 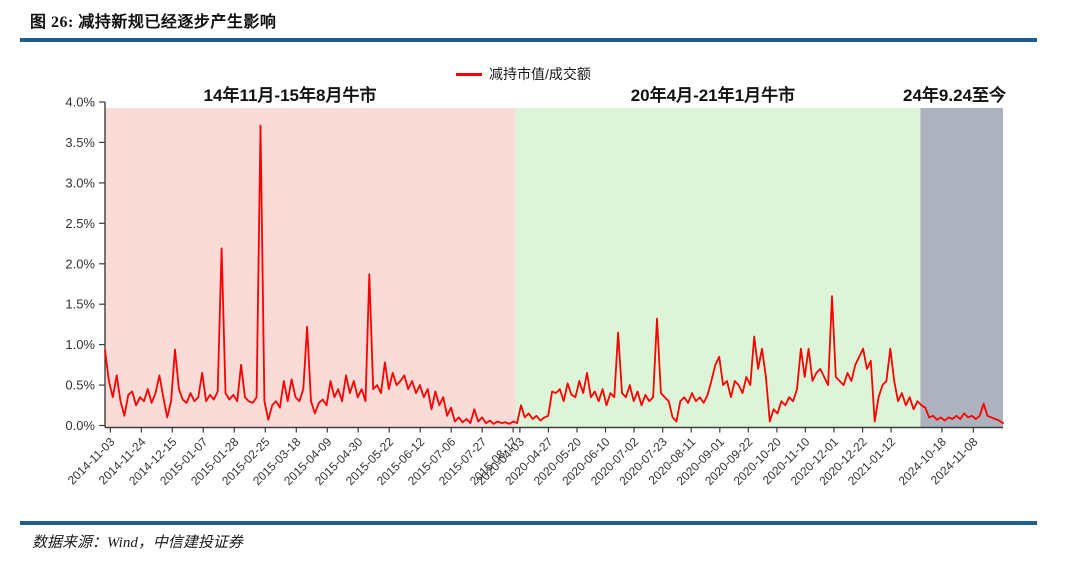 What do you see at coordinates (80, 142) in the screenshot?
I see `y-tick-label: 3.5%` at bounding box center [80, 142].